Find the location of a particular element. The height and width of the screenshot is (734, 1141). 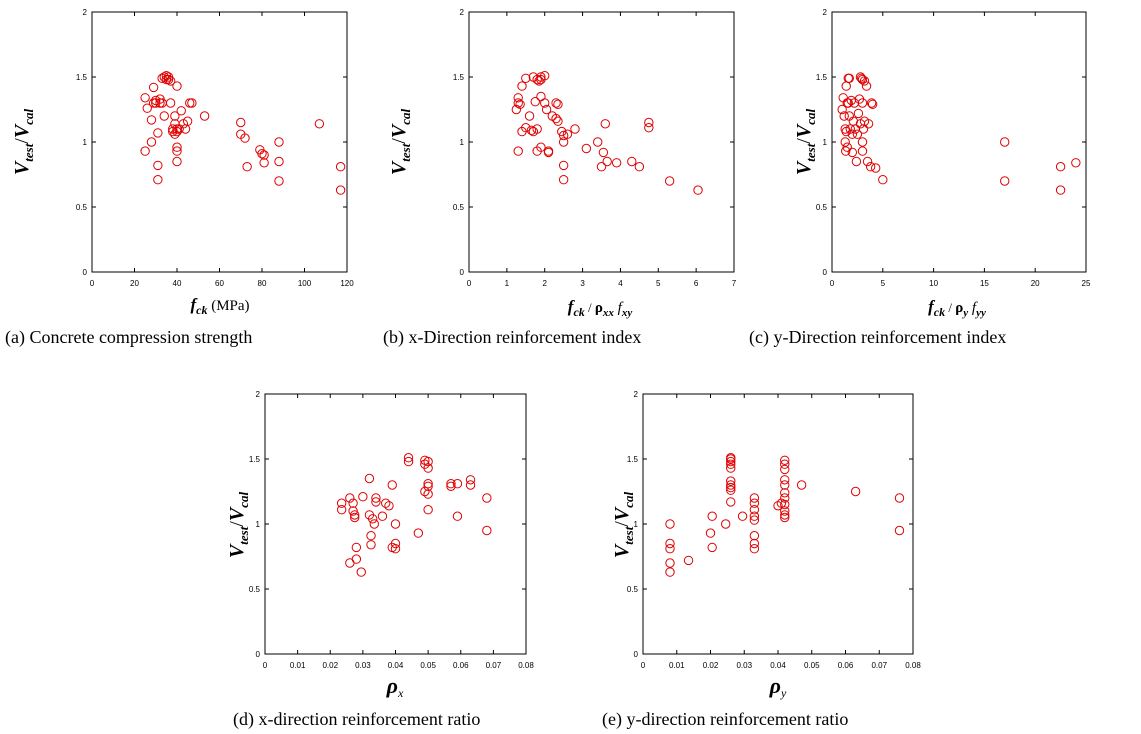

x-tick-label: 7 is located at coordinates (734, 283).